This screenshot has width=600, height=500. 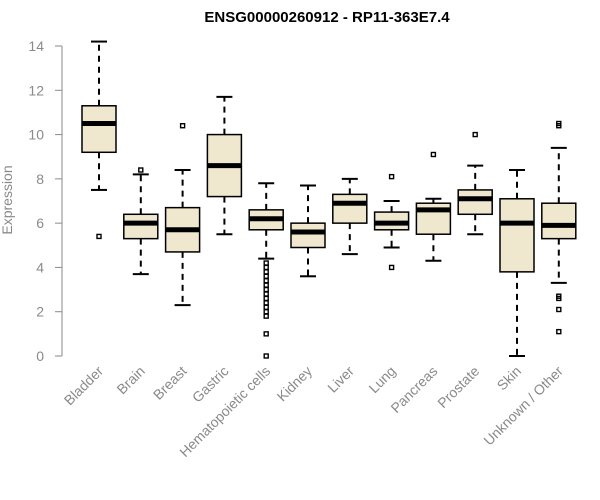 What do you see at coordinates (381, 379) in the screenshot?
I see `x-tick-label: Lung` at bounding box center [381, 379].